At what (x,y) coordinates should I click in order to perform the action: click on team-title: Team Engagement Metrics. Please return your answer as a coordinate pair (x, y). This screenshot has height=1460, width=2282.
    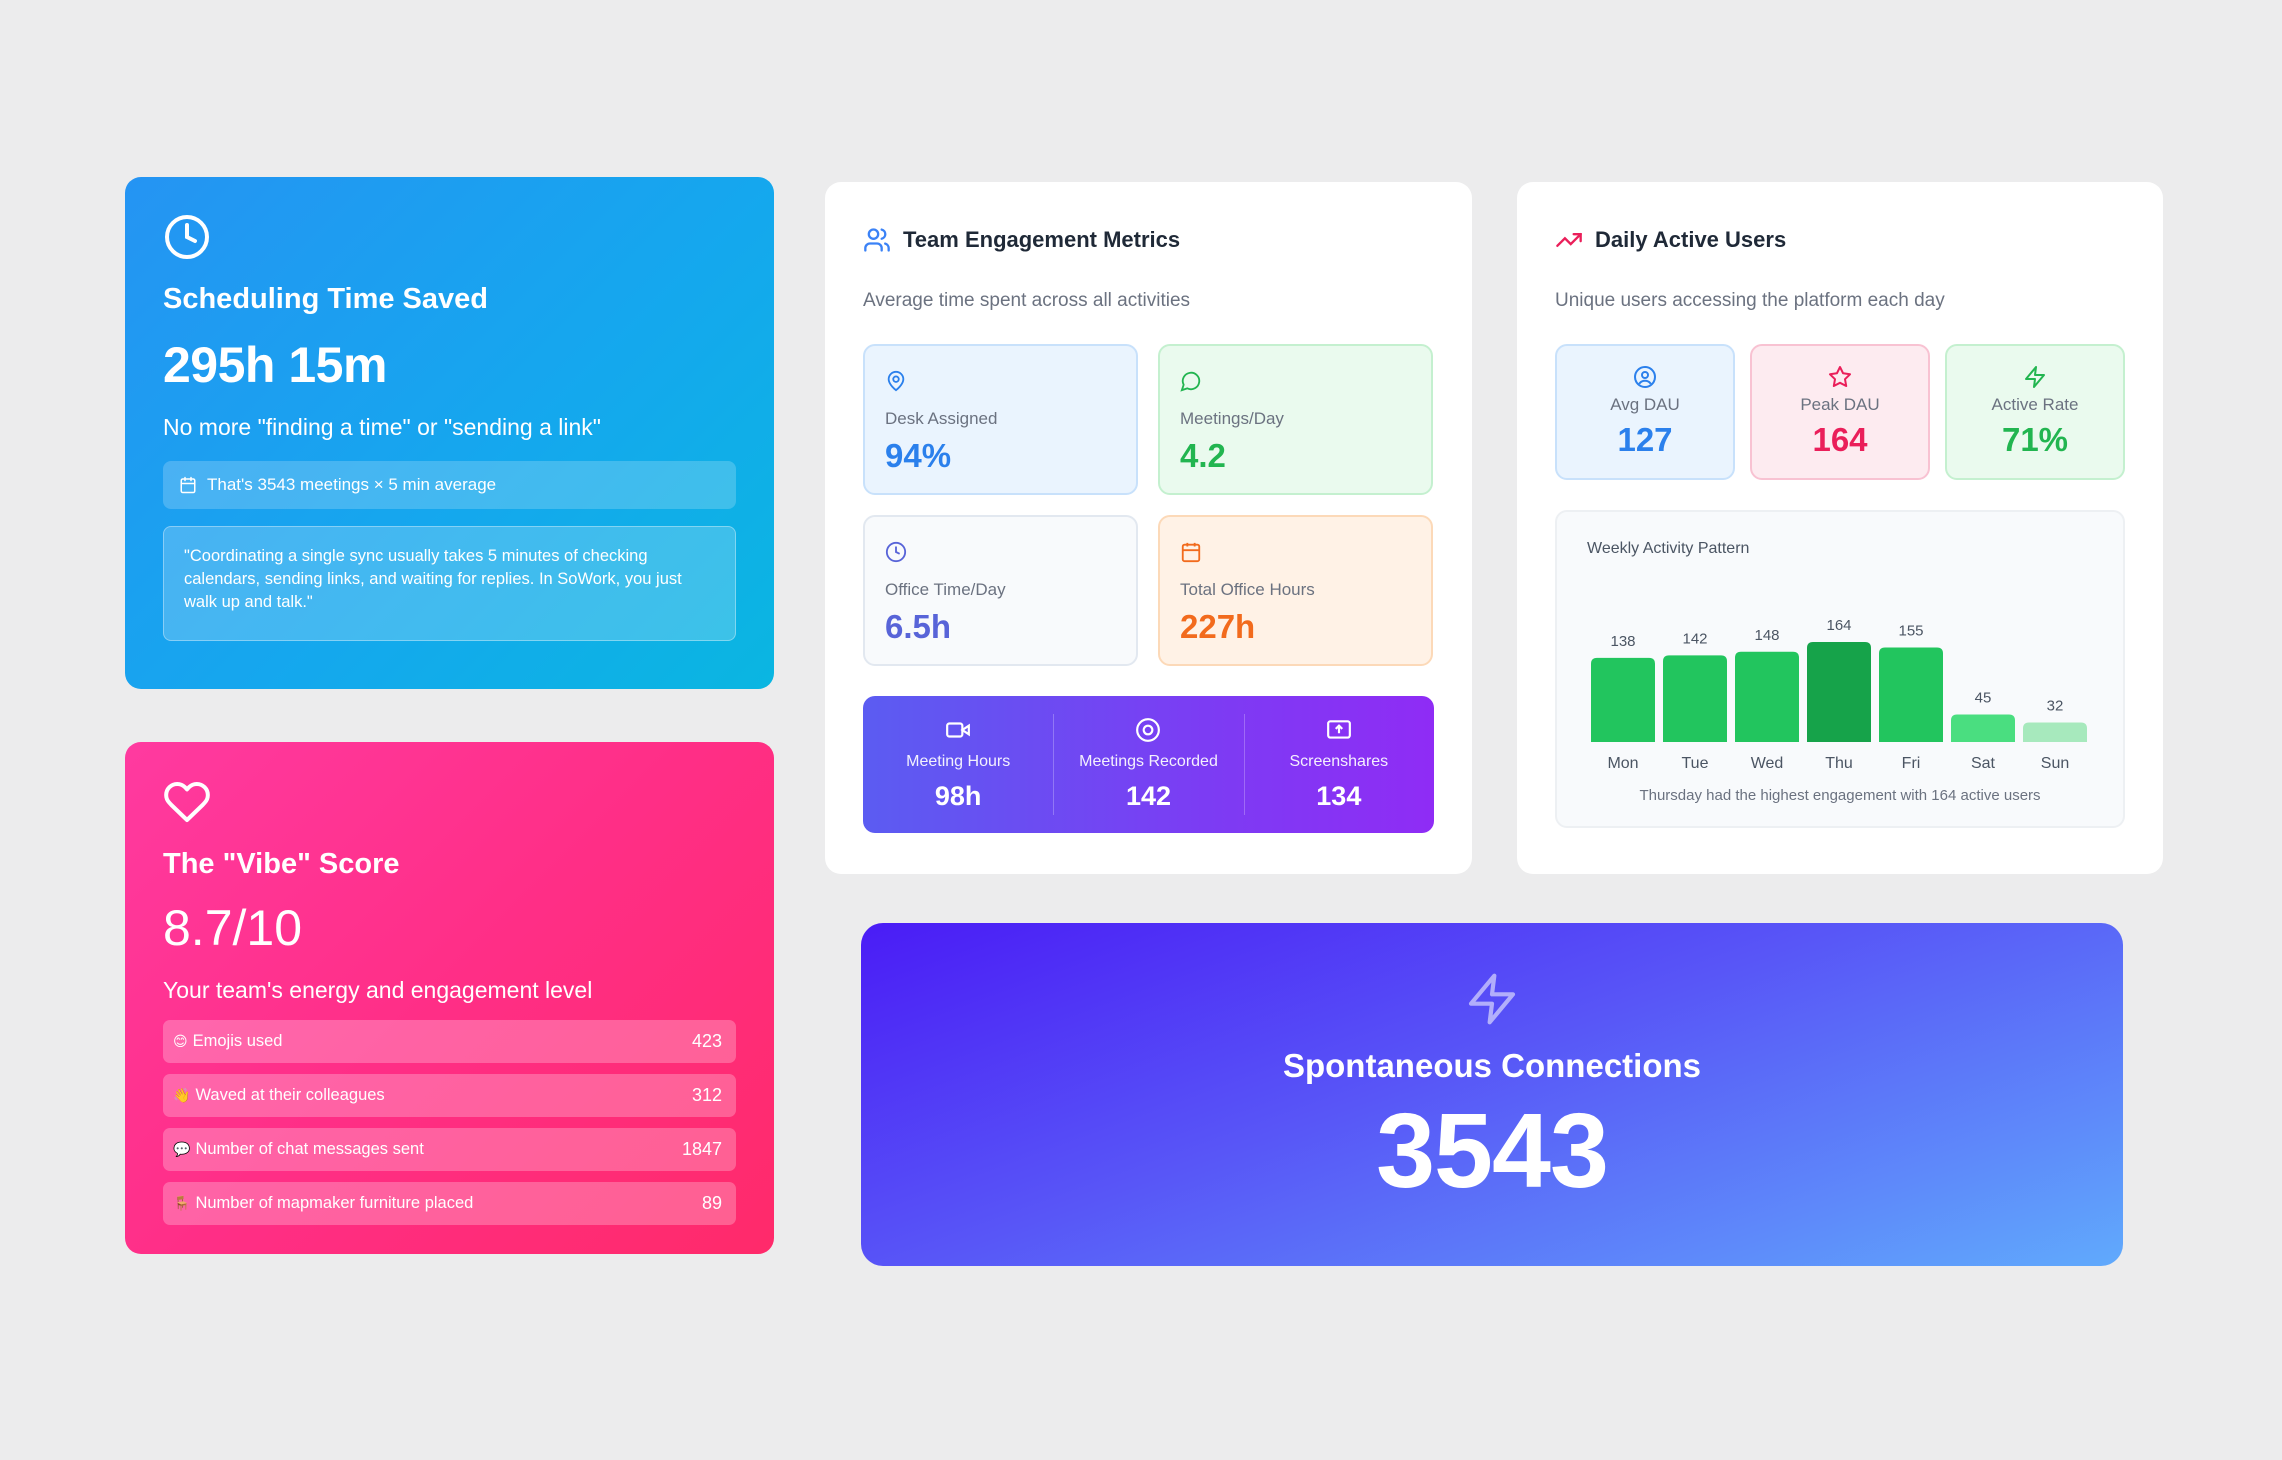
    Looking at the image, I should click on (1042, 239).